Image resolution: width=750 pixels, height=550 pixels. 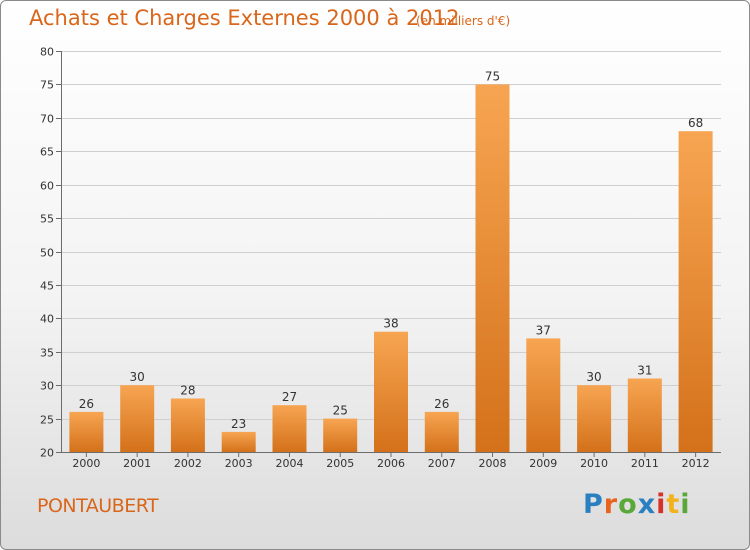 I want to click on y-tick-label: 55, so click(x=47, y=219).